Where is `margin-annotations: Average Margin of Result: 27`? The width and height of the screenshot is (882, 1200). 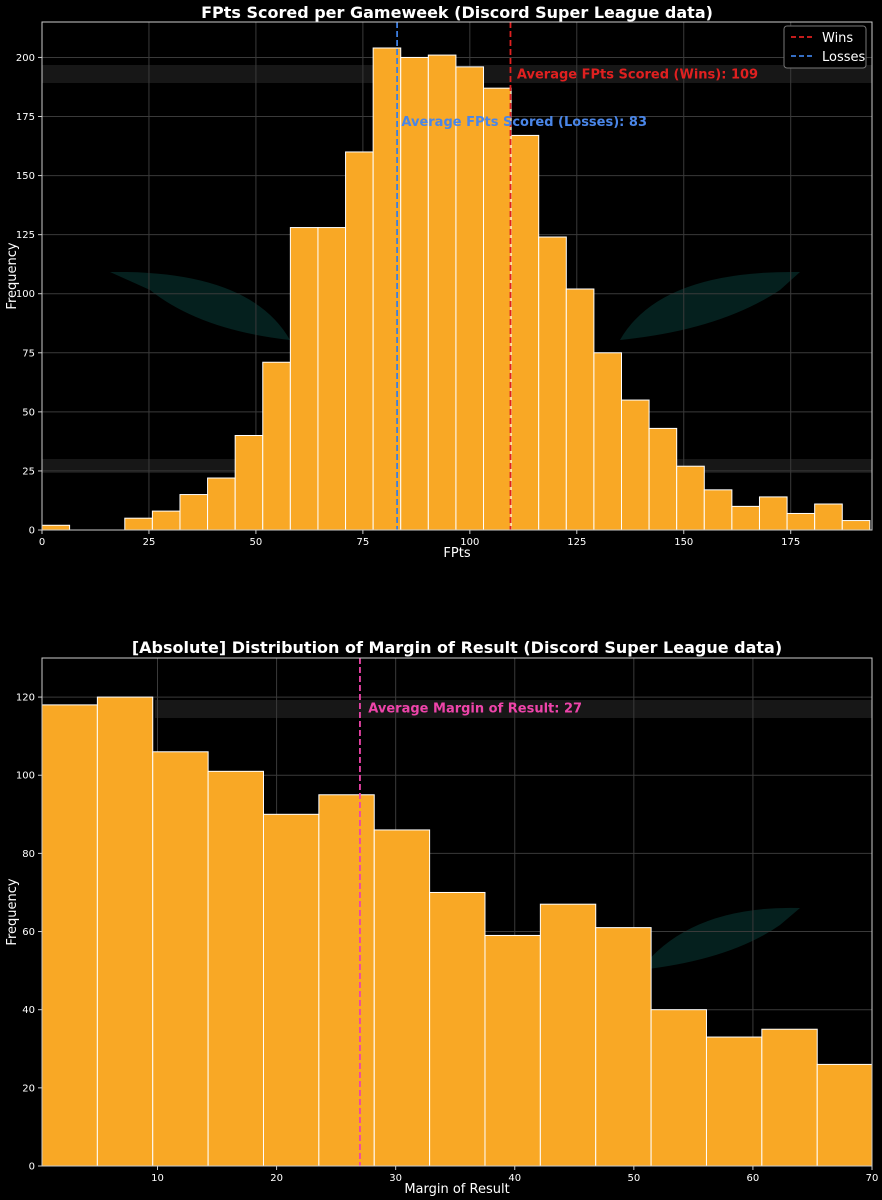 margin-annotations: Average Margin of Result: 27 is located at coordinates (475, 709).